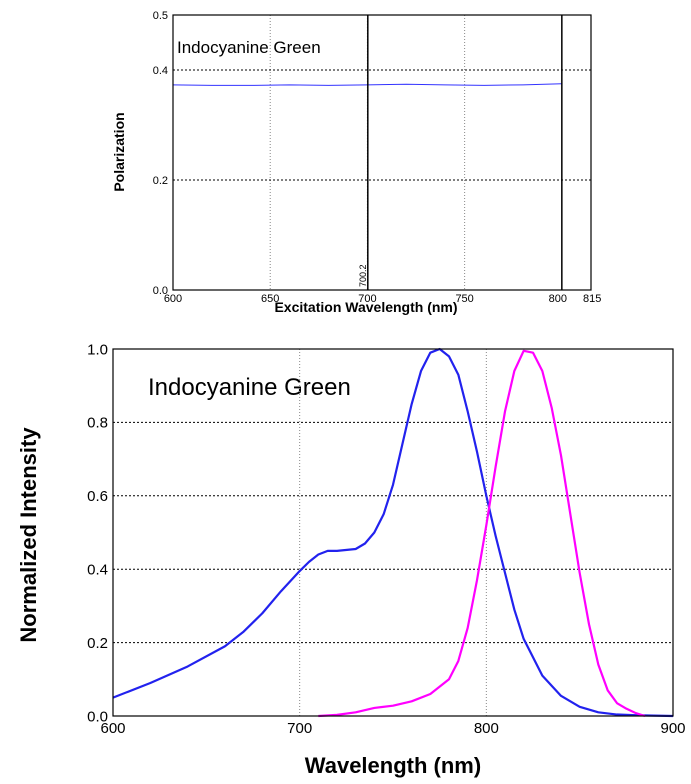  Describe the element at coordinates (558, 299) in the screenshot. I see `top-chart-x-tick-label: 800` at that location.